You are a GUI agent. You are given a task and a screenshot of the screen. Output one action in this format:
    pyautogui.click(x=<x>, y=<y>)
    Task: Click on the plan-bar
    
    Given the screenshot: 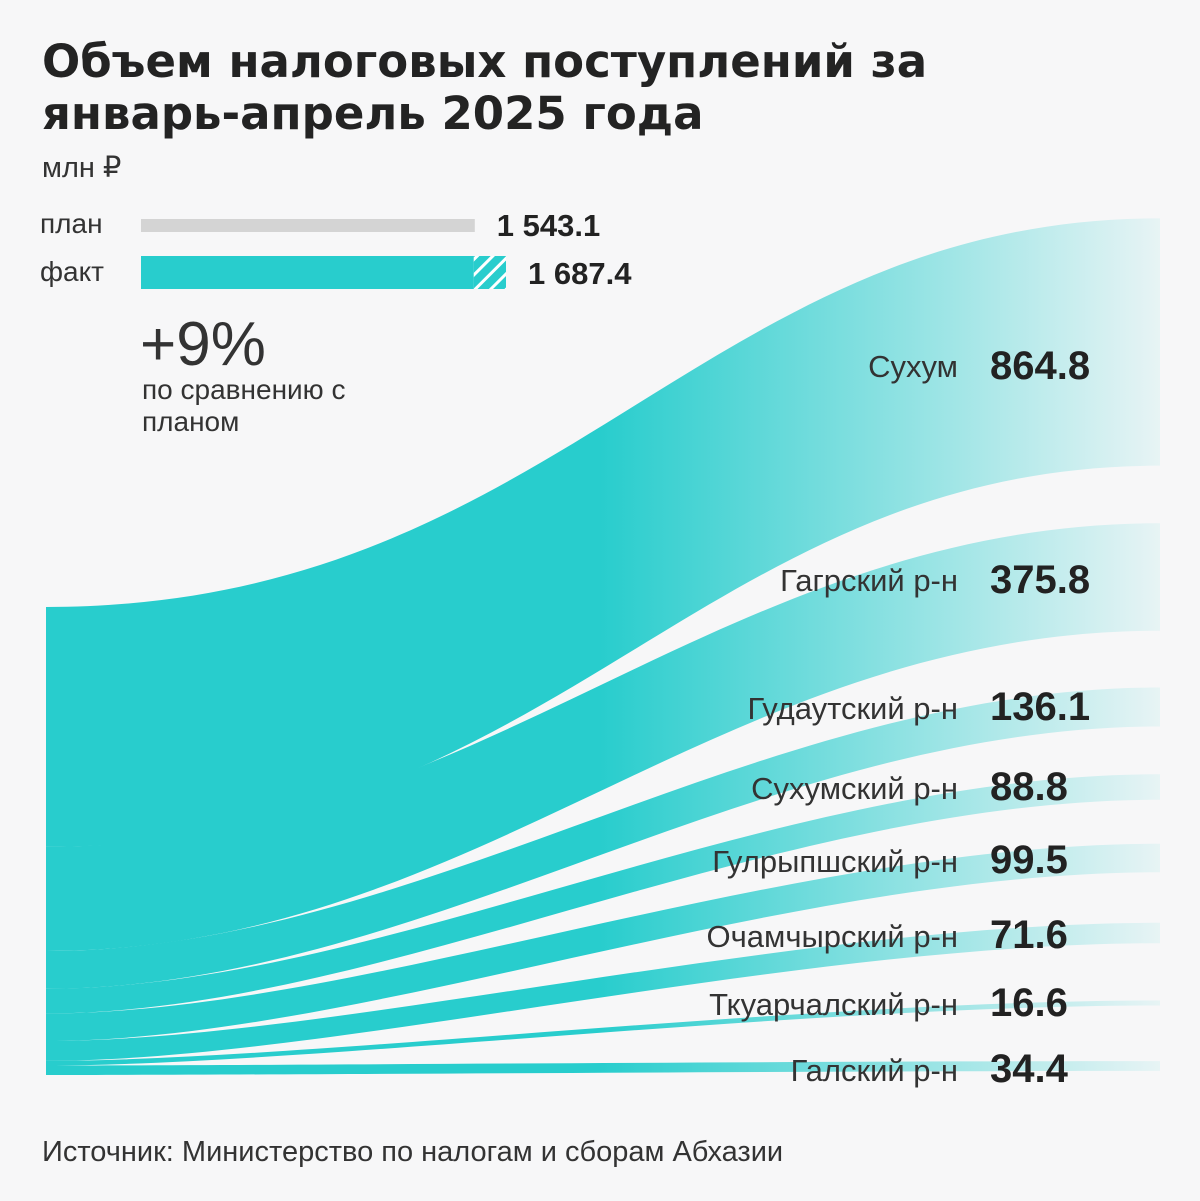 What is the action you would take?
    pyautogui.click(x=308, y=225)
    